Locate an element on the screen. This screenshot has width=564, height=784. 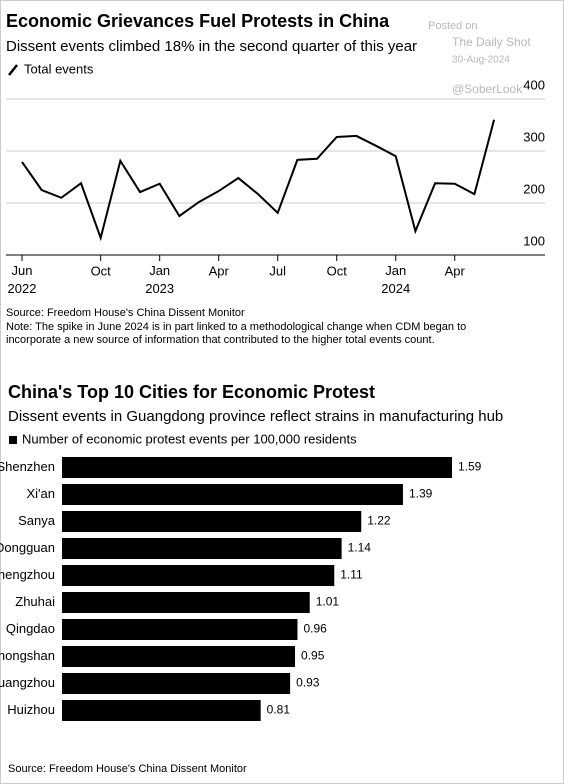
y-tick-label: 400 is located at coordinates (534, 84).